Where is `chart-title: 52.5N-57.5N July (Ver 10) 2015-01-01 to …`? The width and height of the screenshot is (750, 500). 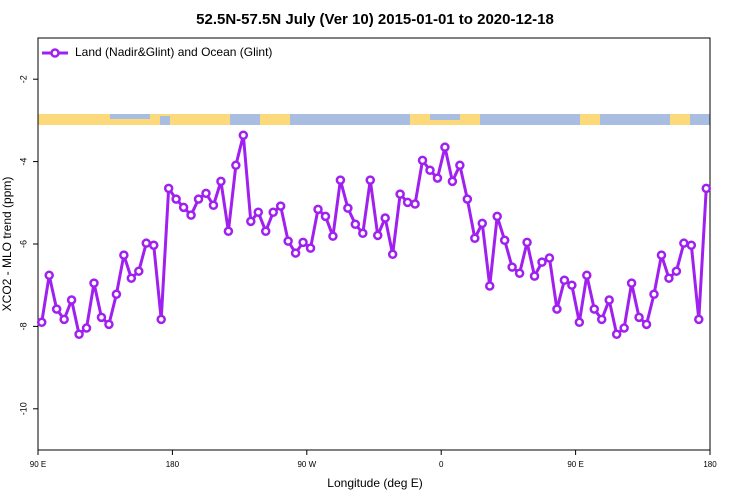
chart-title: 52.5N-57.5N July (Ver 10) 2015-01-01 to … is located at coordinates (375, 19).